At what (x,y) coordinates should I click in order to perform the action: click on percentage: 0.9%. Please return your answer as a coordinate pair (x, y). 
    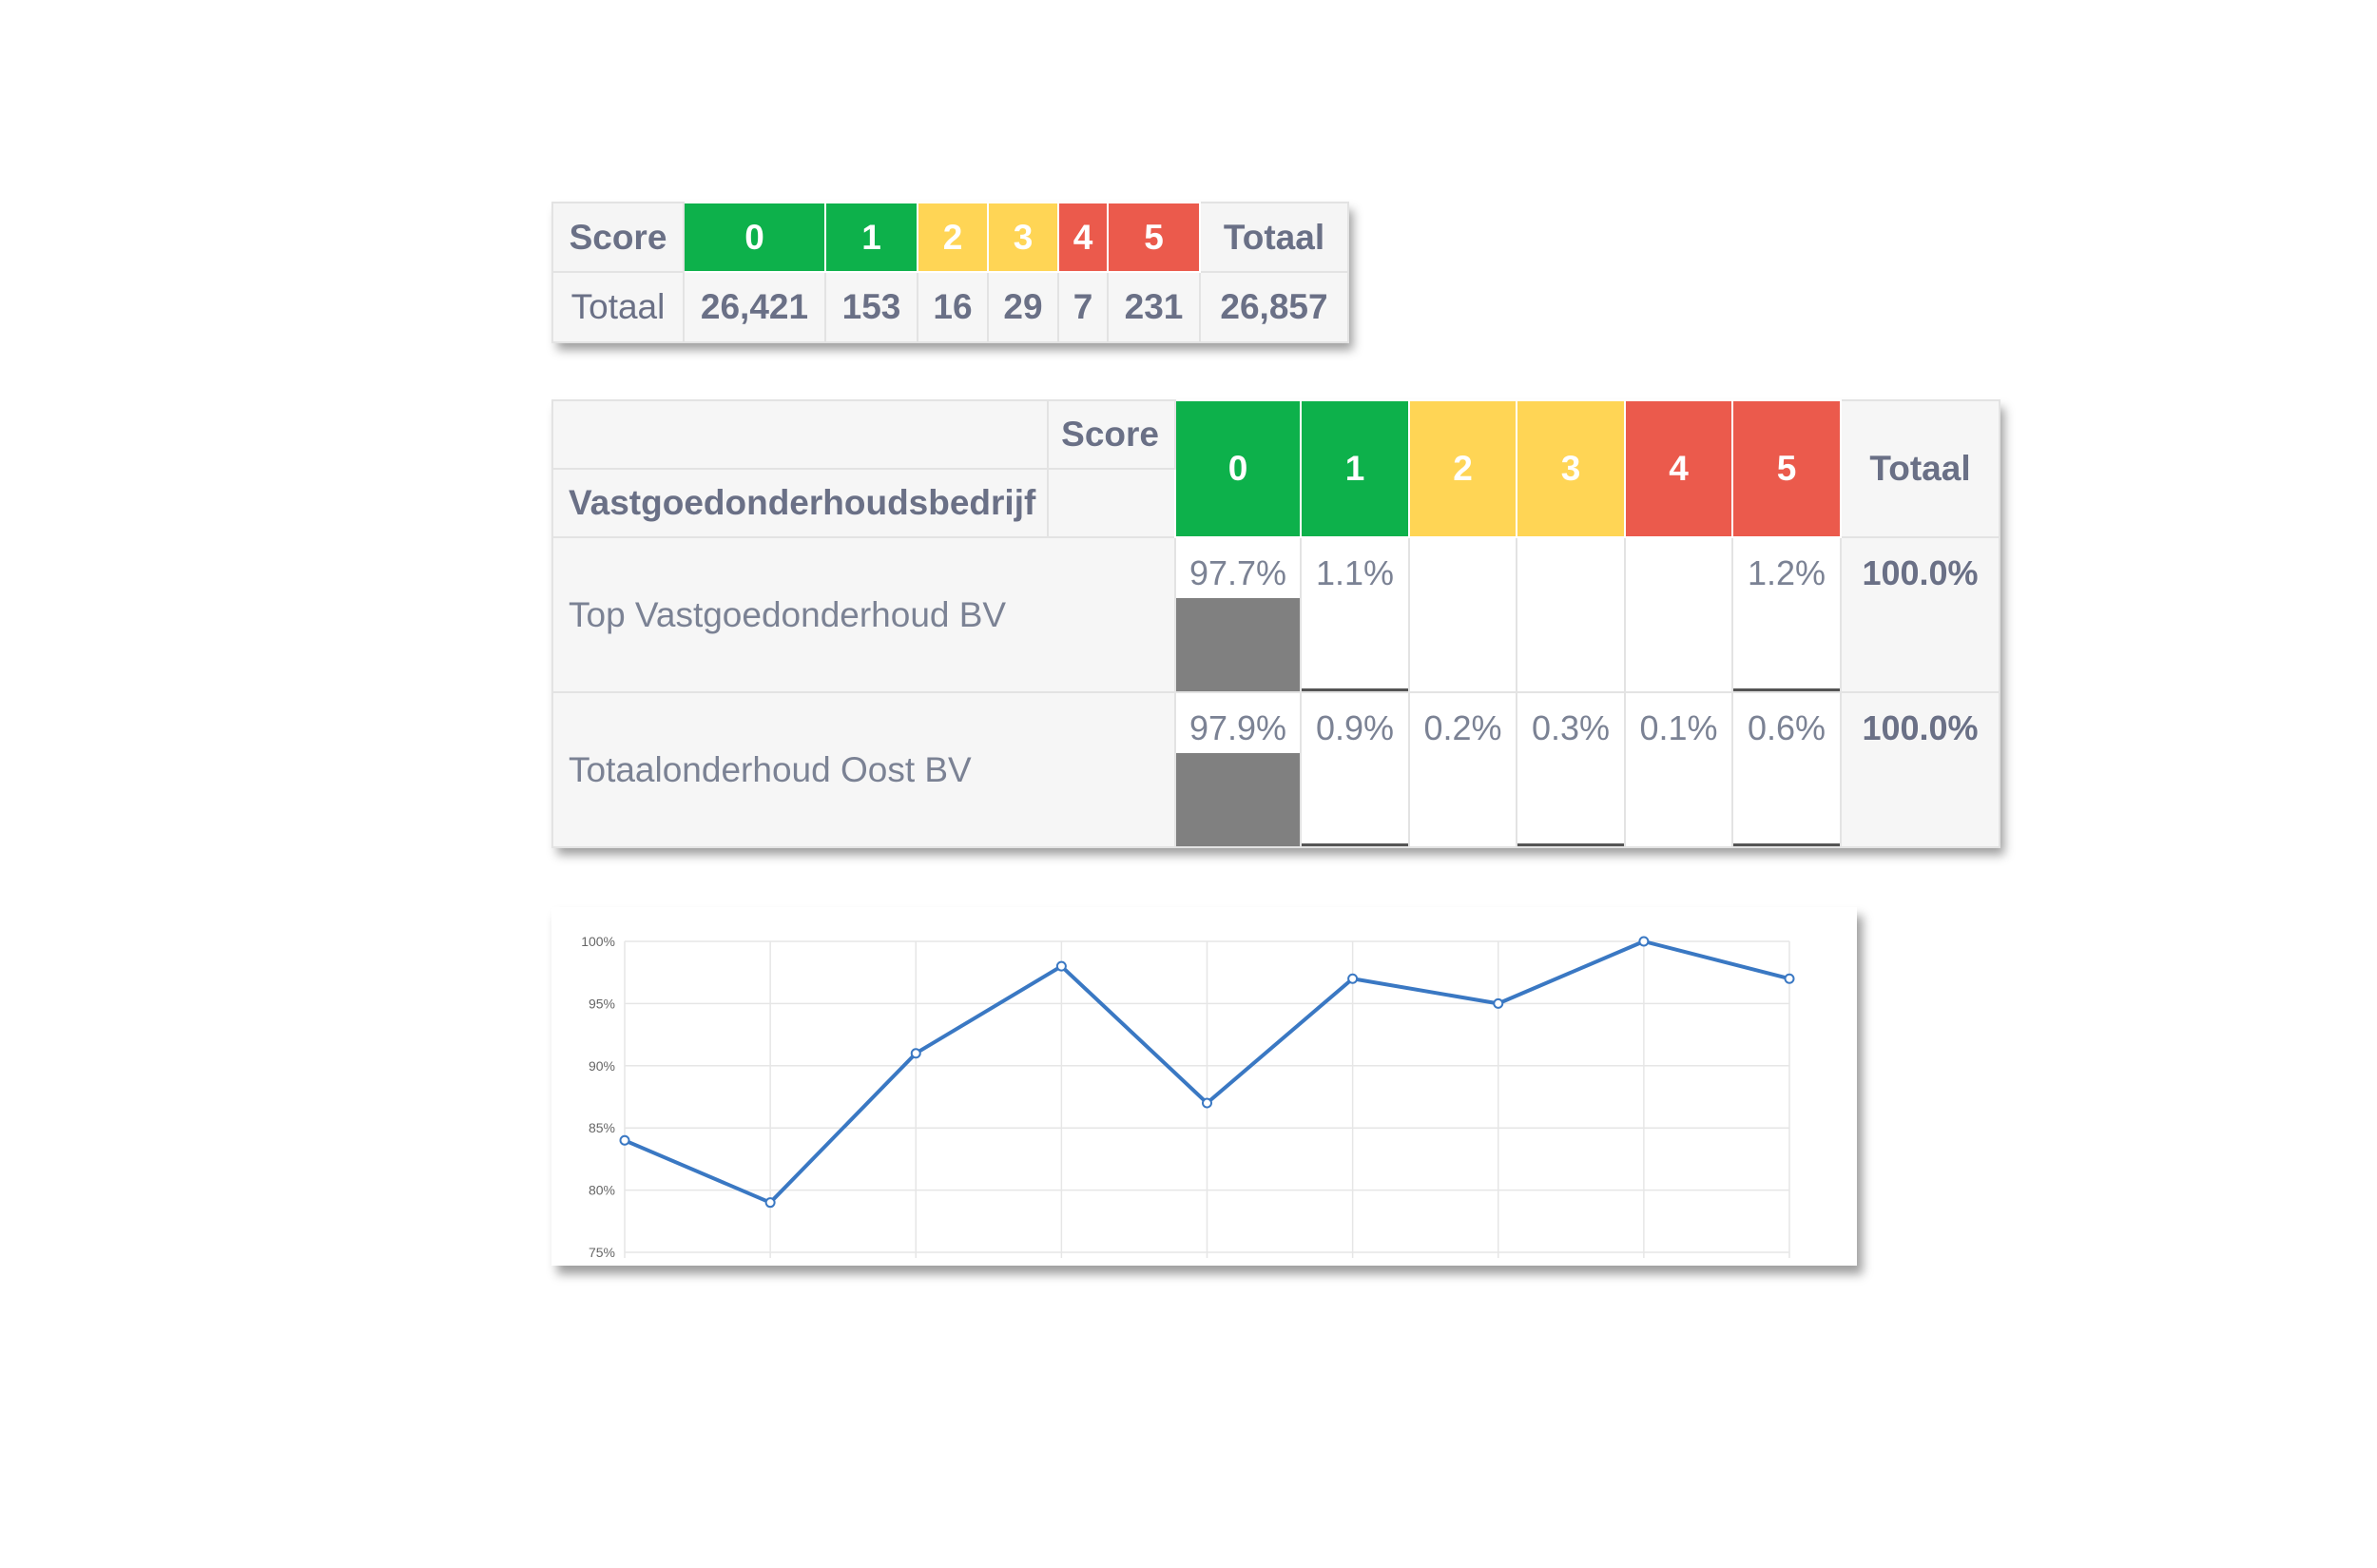
    Looking at the image, I should click on (1355, 727).